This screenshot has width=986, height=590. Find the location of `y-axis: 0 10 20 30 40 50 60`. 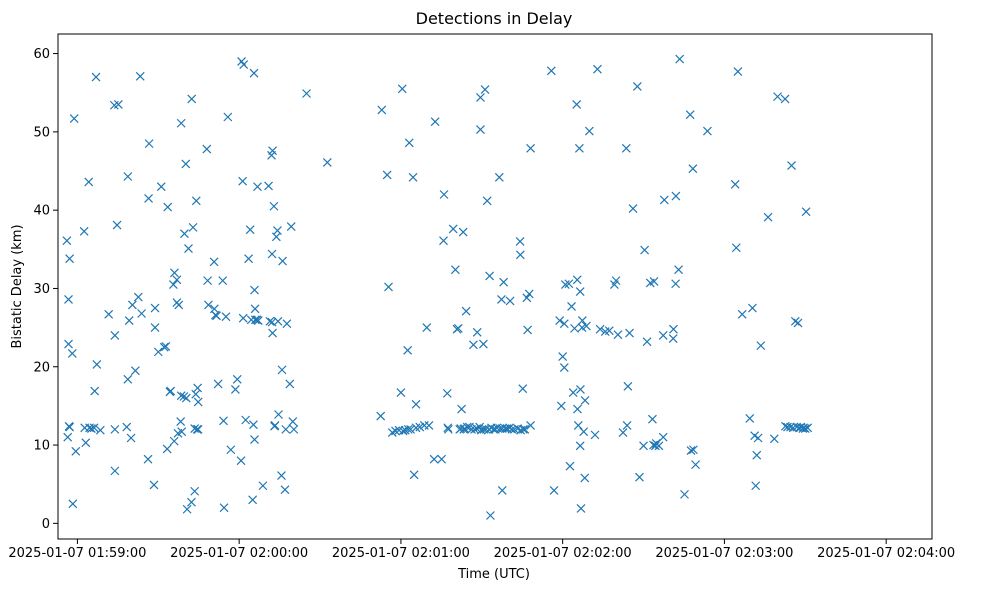

y-axis: 0 10 20 30 40 50 60 is located at coordinates (45, 289).